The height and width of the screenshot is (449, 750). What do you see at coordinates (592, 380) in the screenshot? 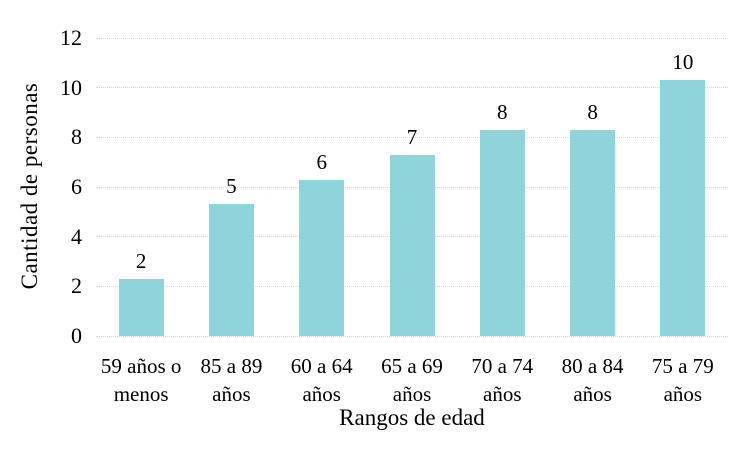
I see `category-label-5: 80 a 84 años` at bounding box center [592, 380].